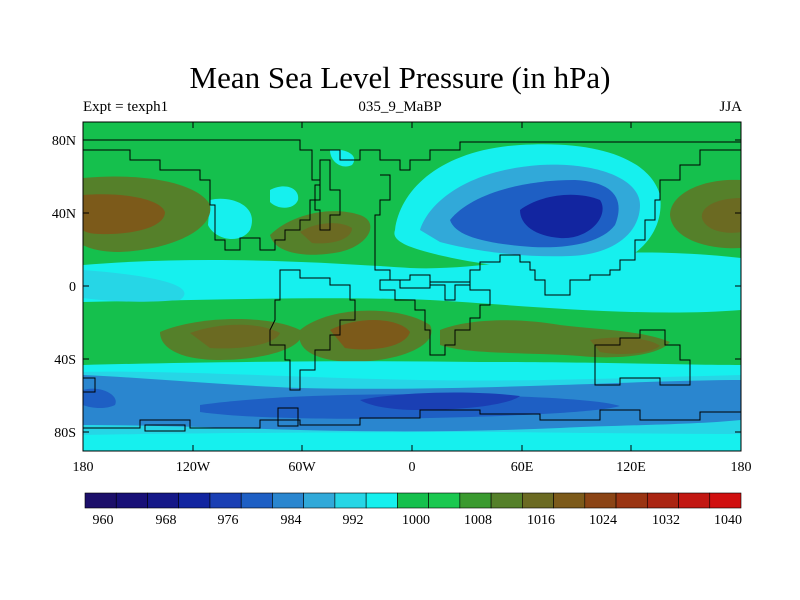  Describe the element at coordinates (327, 195) in the screenshot. I see `coast-greenland` at that location.